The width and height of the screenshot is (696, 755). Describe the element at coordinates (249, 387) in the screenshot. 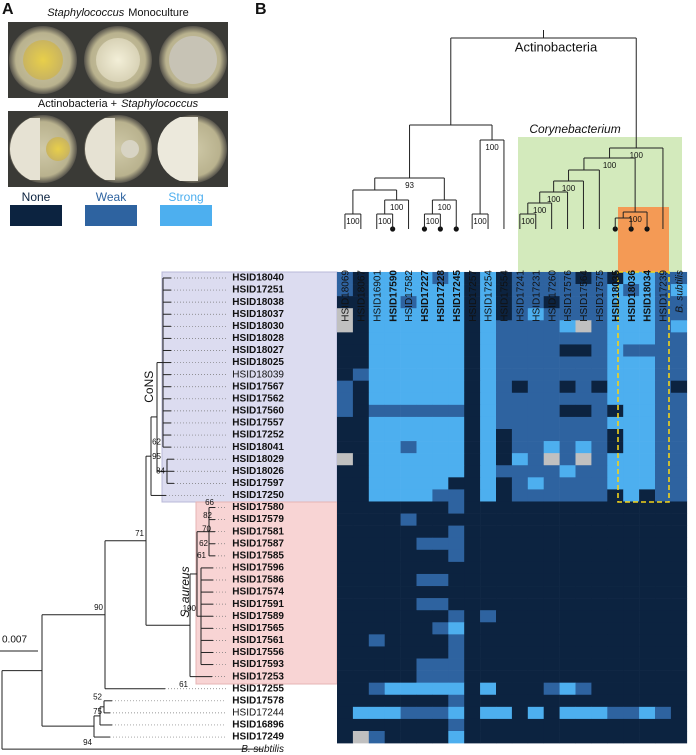

I see `cons-box` at that location.